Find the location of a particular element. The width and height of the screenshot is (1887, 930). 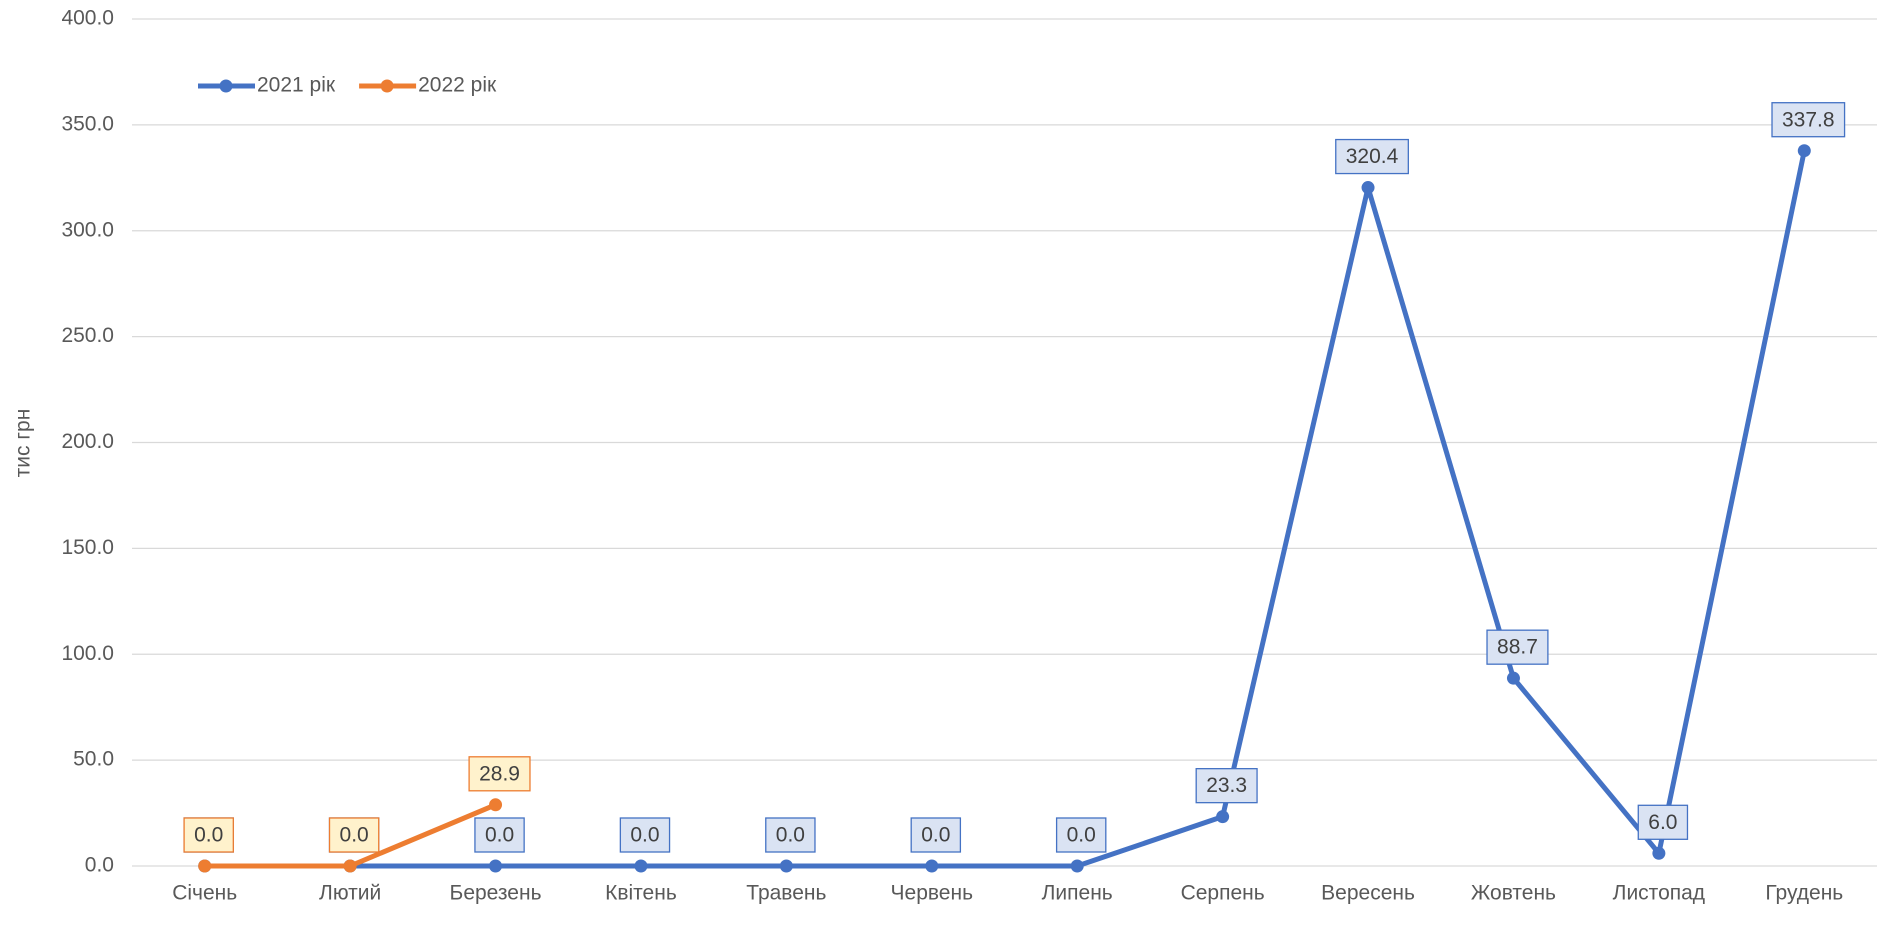

y-tick-label: 300.0 is located at coordinates (87, 229).